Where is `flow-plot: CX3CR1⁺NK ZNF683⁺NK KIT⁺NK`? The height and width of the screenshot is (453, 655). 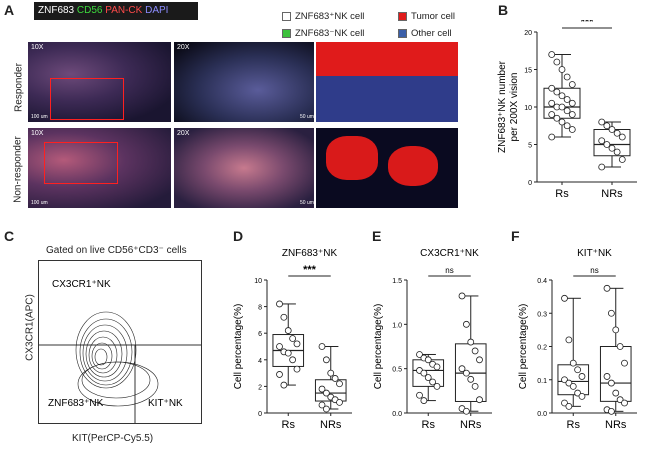
flow-plot: CX3CR1⁺NK ZNF683⁺NK KIT⁺NK is located at coordinates (120, 342).